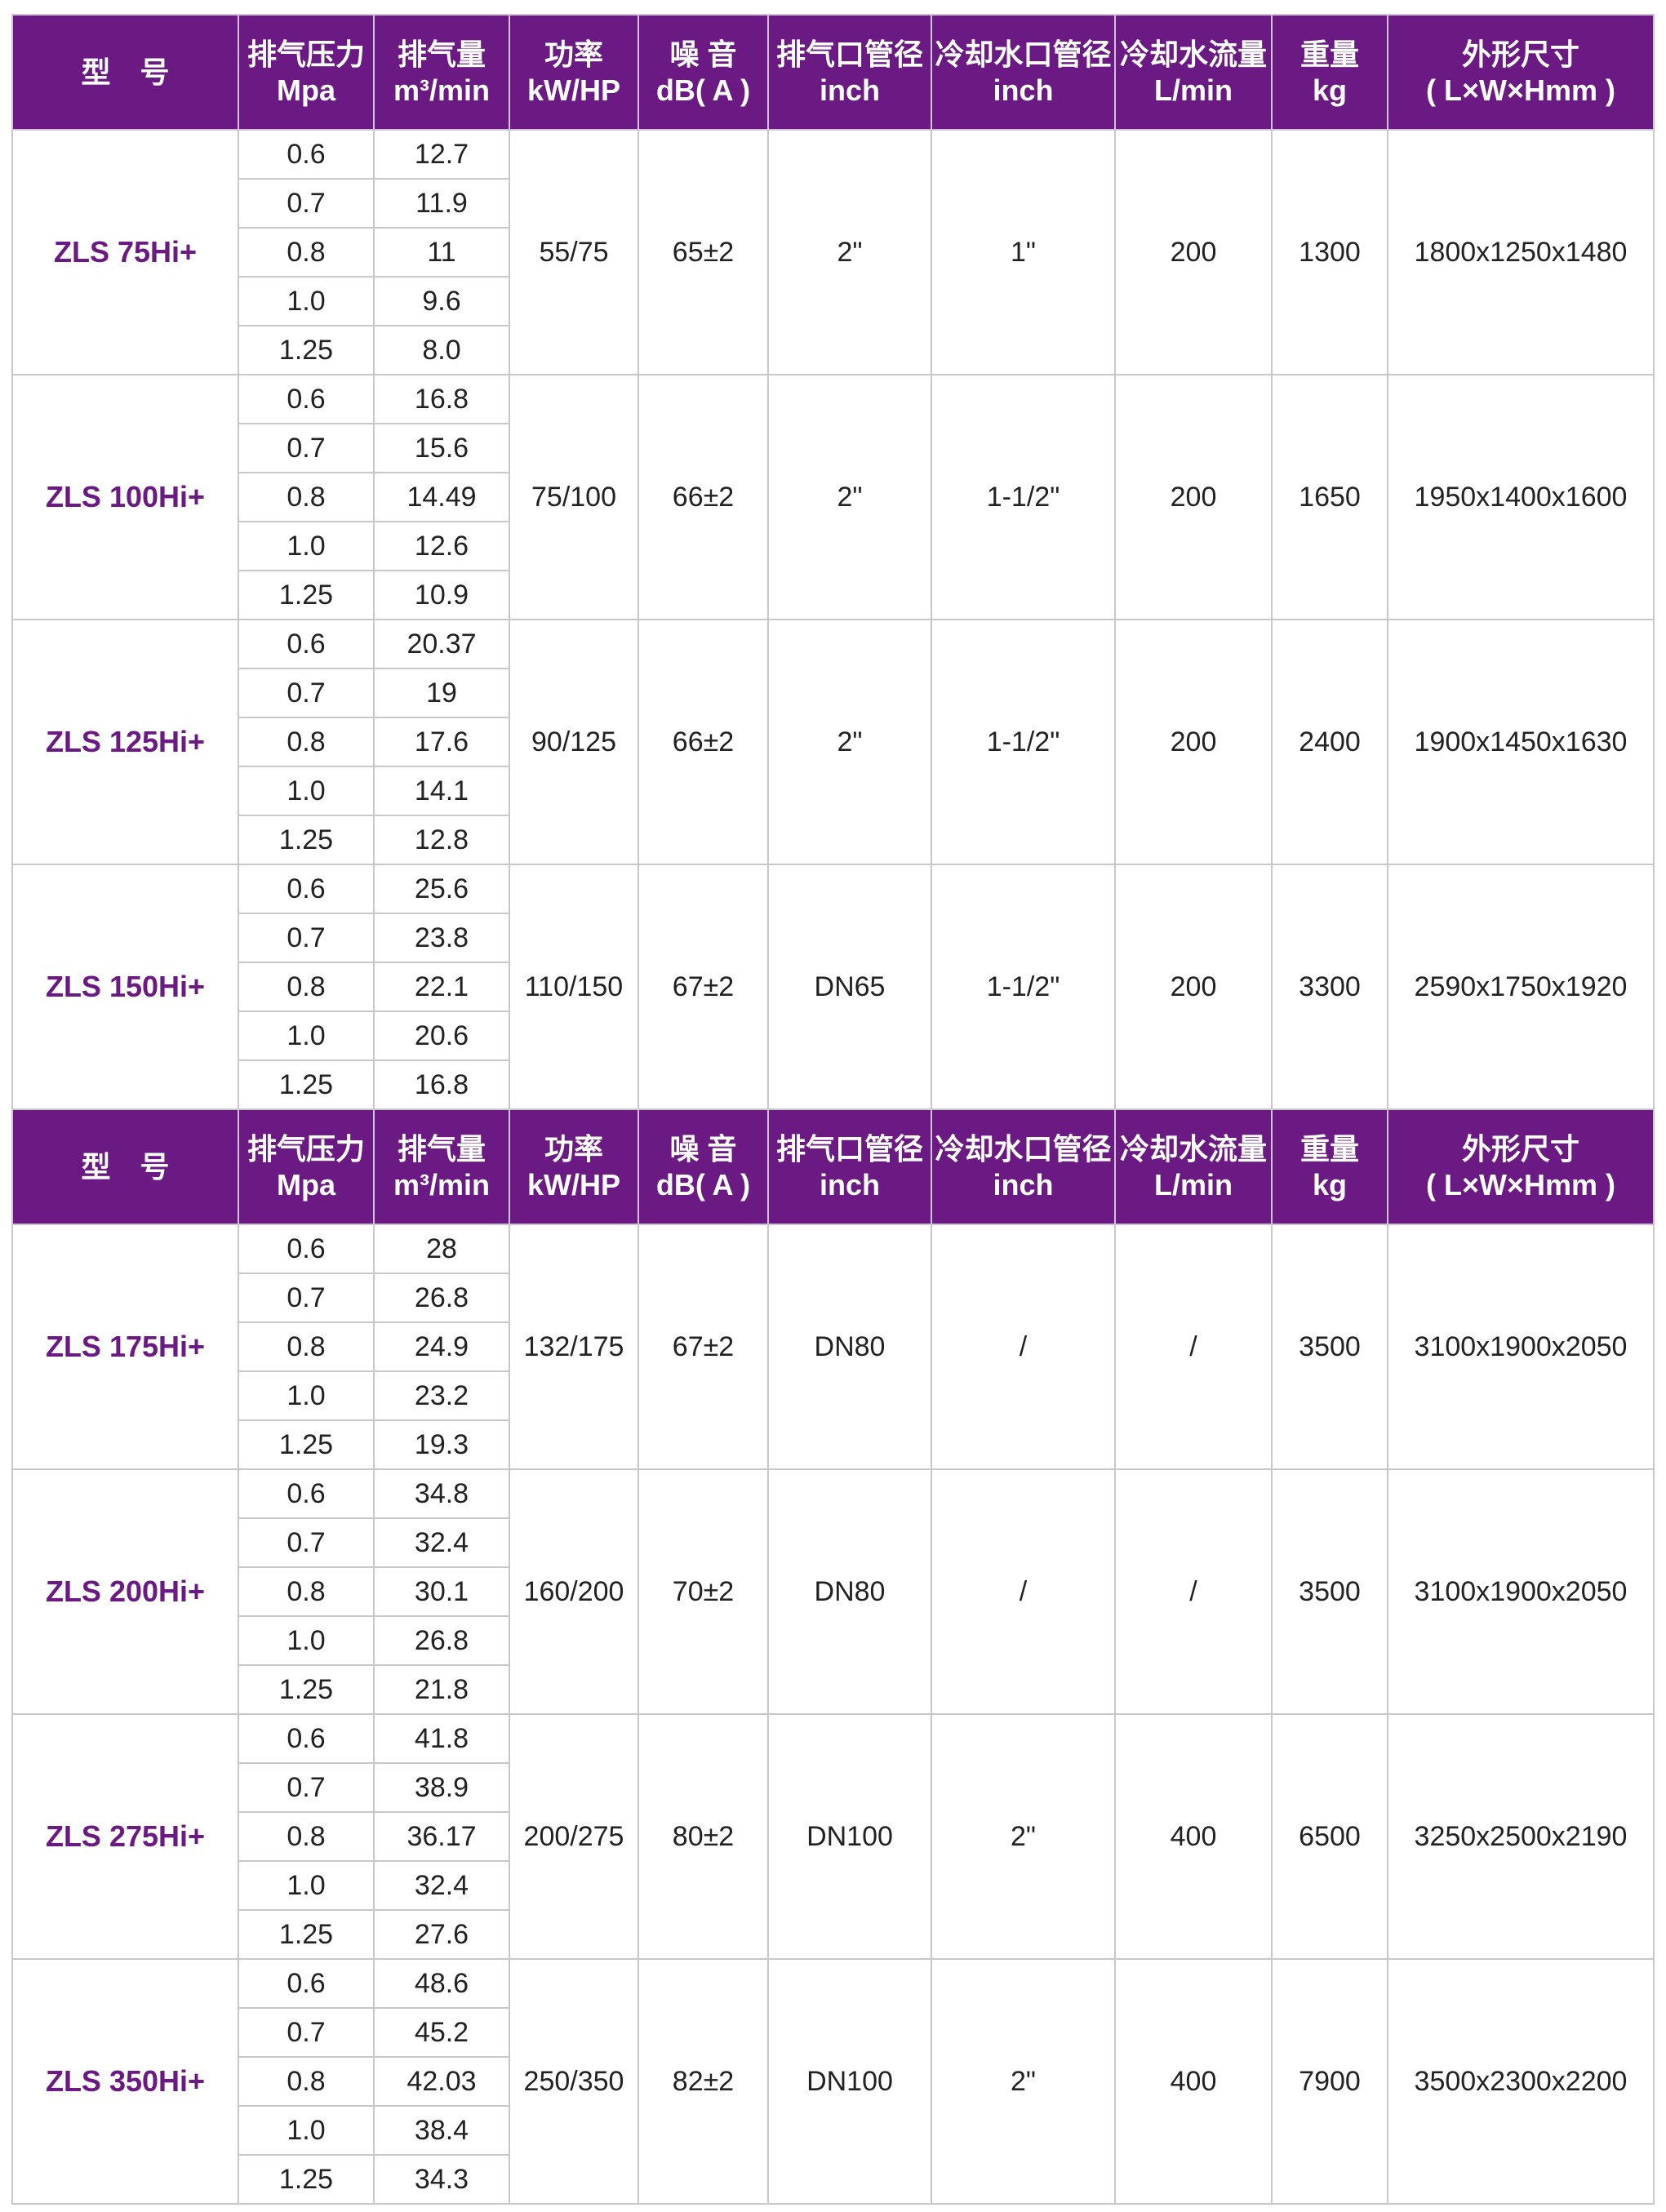  I want to click on outlet-cell: DN100, so click(849, 2081).